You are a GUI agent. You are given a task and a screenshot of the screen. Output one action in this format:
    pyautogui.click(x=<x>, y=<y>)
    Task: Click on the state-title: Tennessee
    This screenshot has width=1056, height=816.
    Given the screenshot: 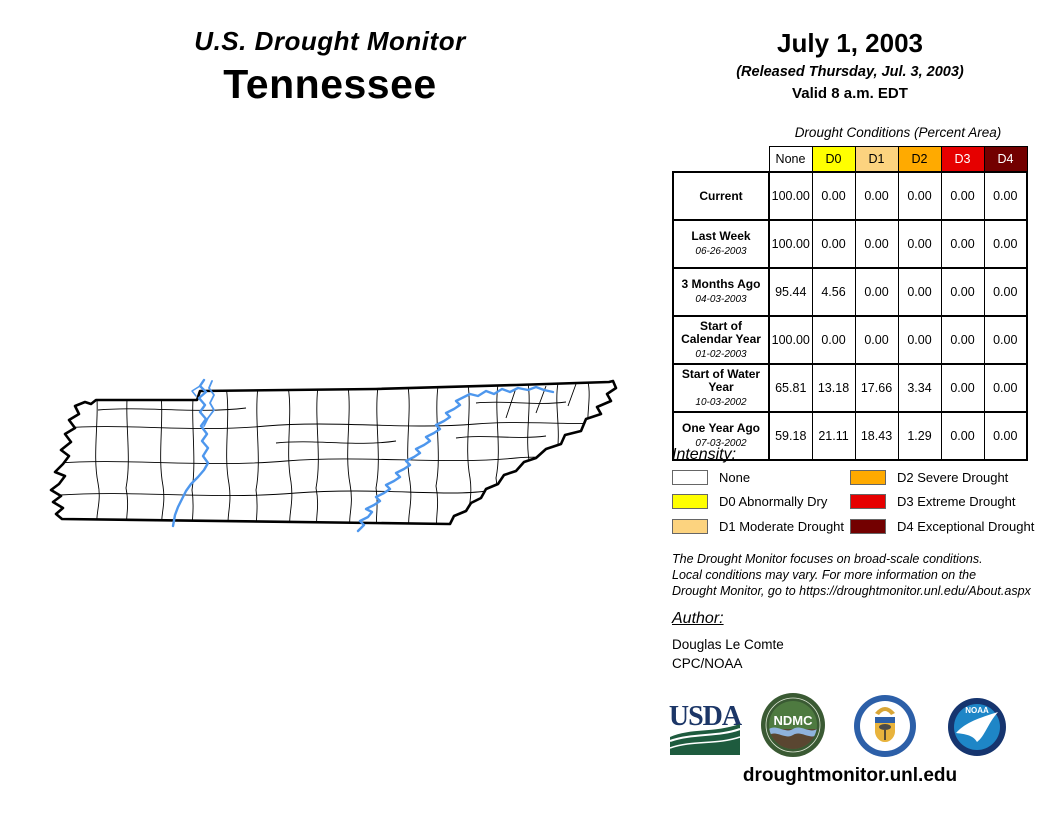 What is the action you would take?
    pyautogui.click(x=330, y=84)
    